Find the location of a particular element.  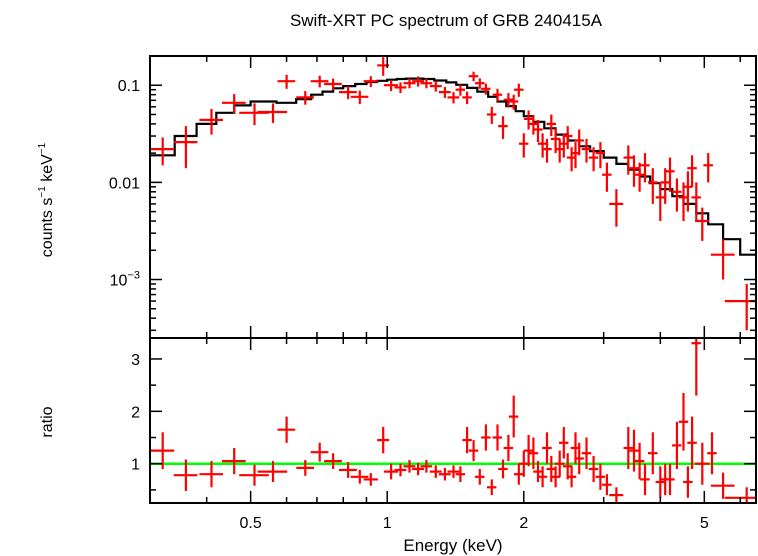

bottom-y-tick-label: 3 is located at coordinates (135, 360).